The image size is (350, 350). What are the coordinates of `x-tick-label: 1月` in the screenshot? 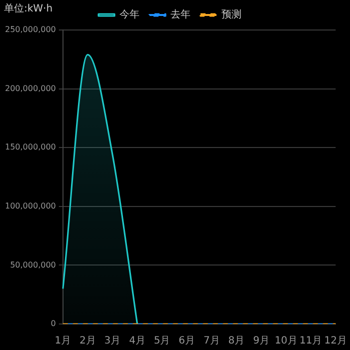 It's located at (63, 341).